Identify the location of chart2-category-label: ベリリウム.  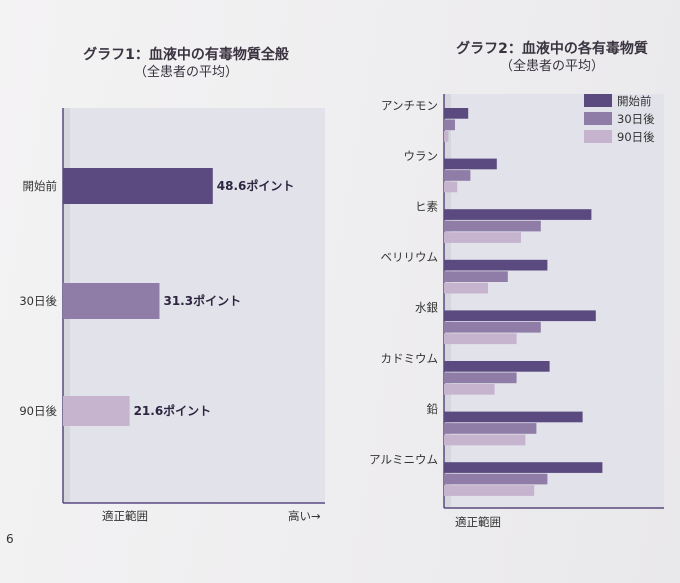
(410, 257).